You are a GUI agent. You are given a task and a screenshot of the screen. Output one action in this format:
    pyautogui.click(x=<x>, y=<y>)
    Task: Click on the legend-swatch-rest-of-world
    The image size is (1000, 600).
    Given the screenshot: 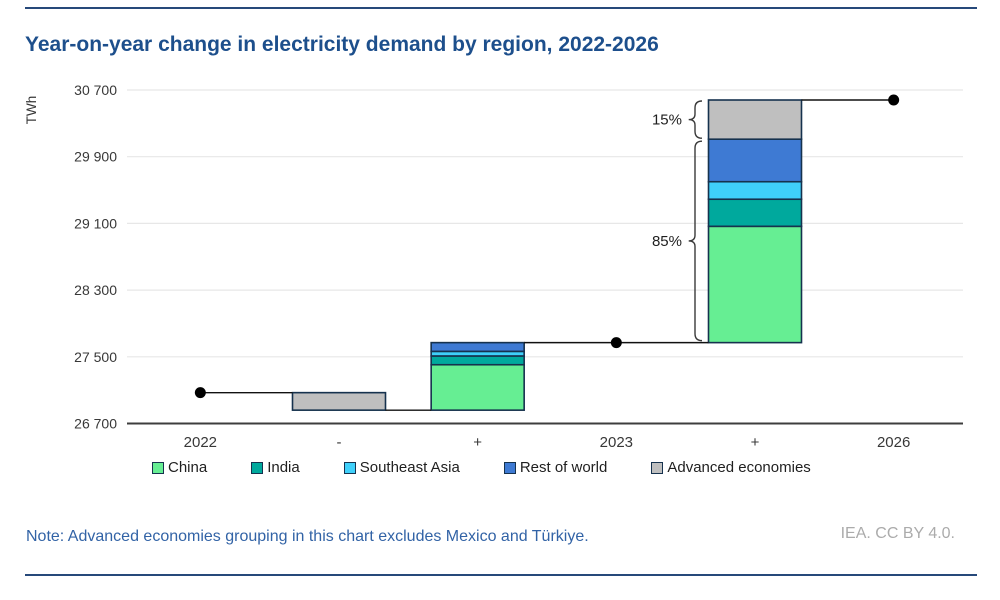 What is the action you would take?
    pyautogui.click(x=509, y=467)
    